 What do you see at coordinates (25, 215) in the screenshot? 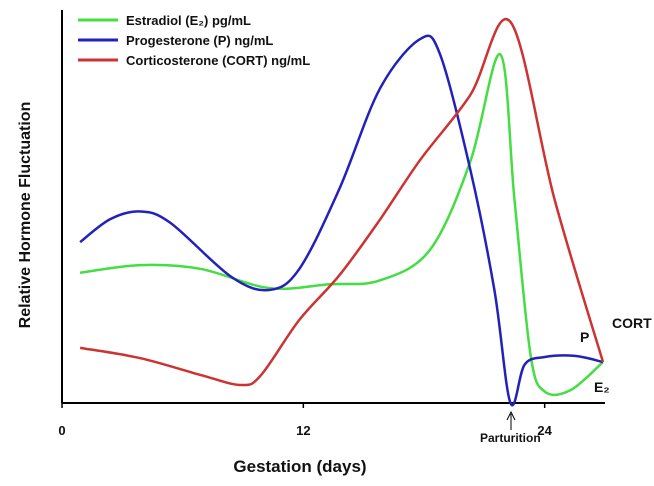
I see `y-axis-label: Relative Hormone Fluctuation` at bounding box center [25, 215].